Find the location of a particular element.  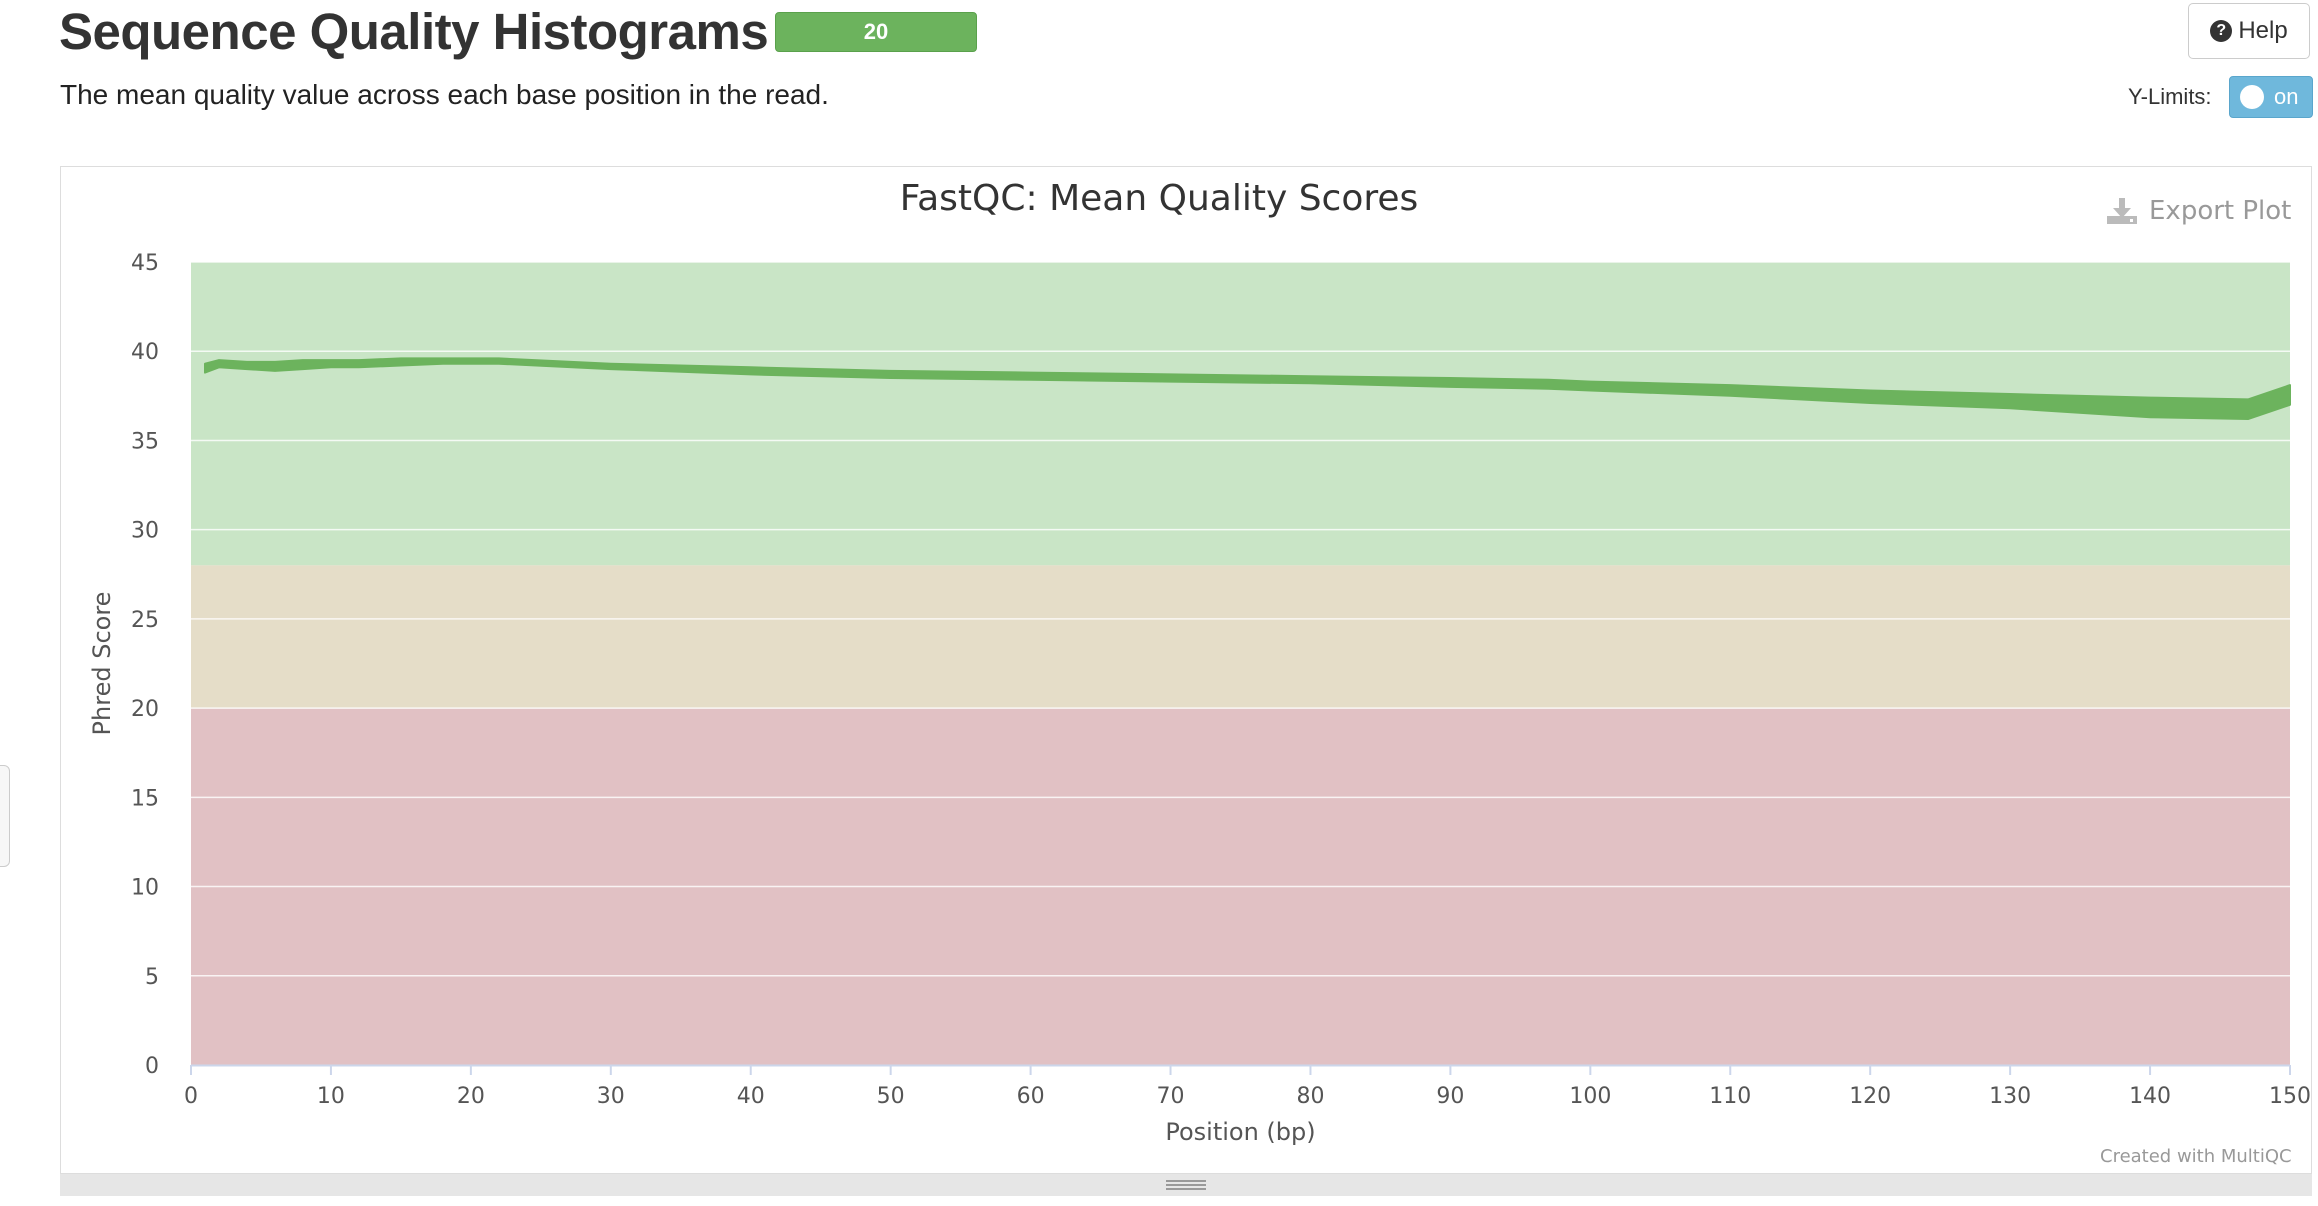

x-tick-label: 130 is located at coordinates (2010, 1096).